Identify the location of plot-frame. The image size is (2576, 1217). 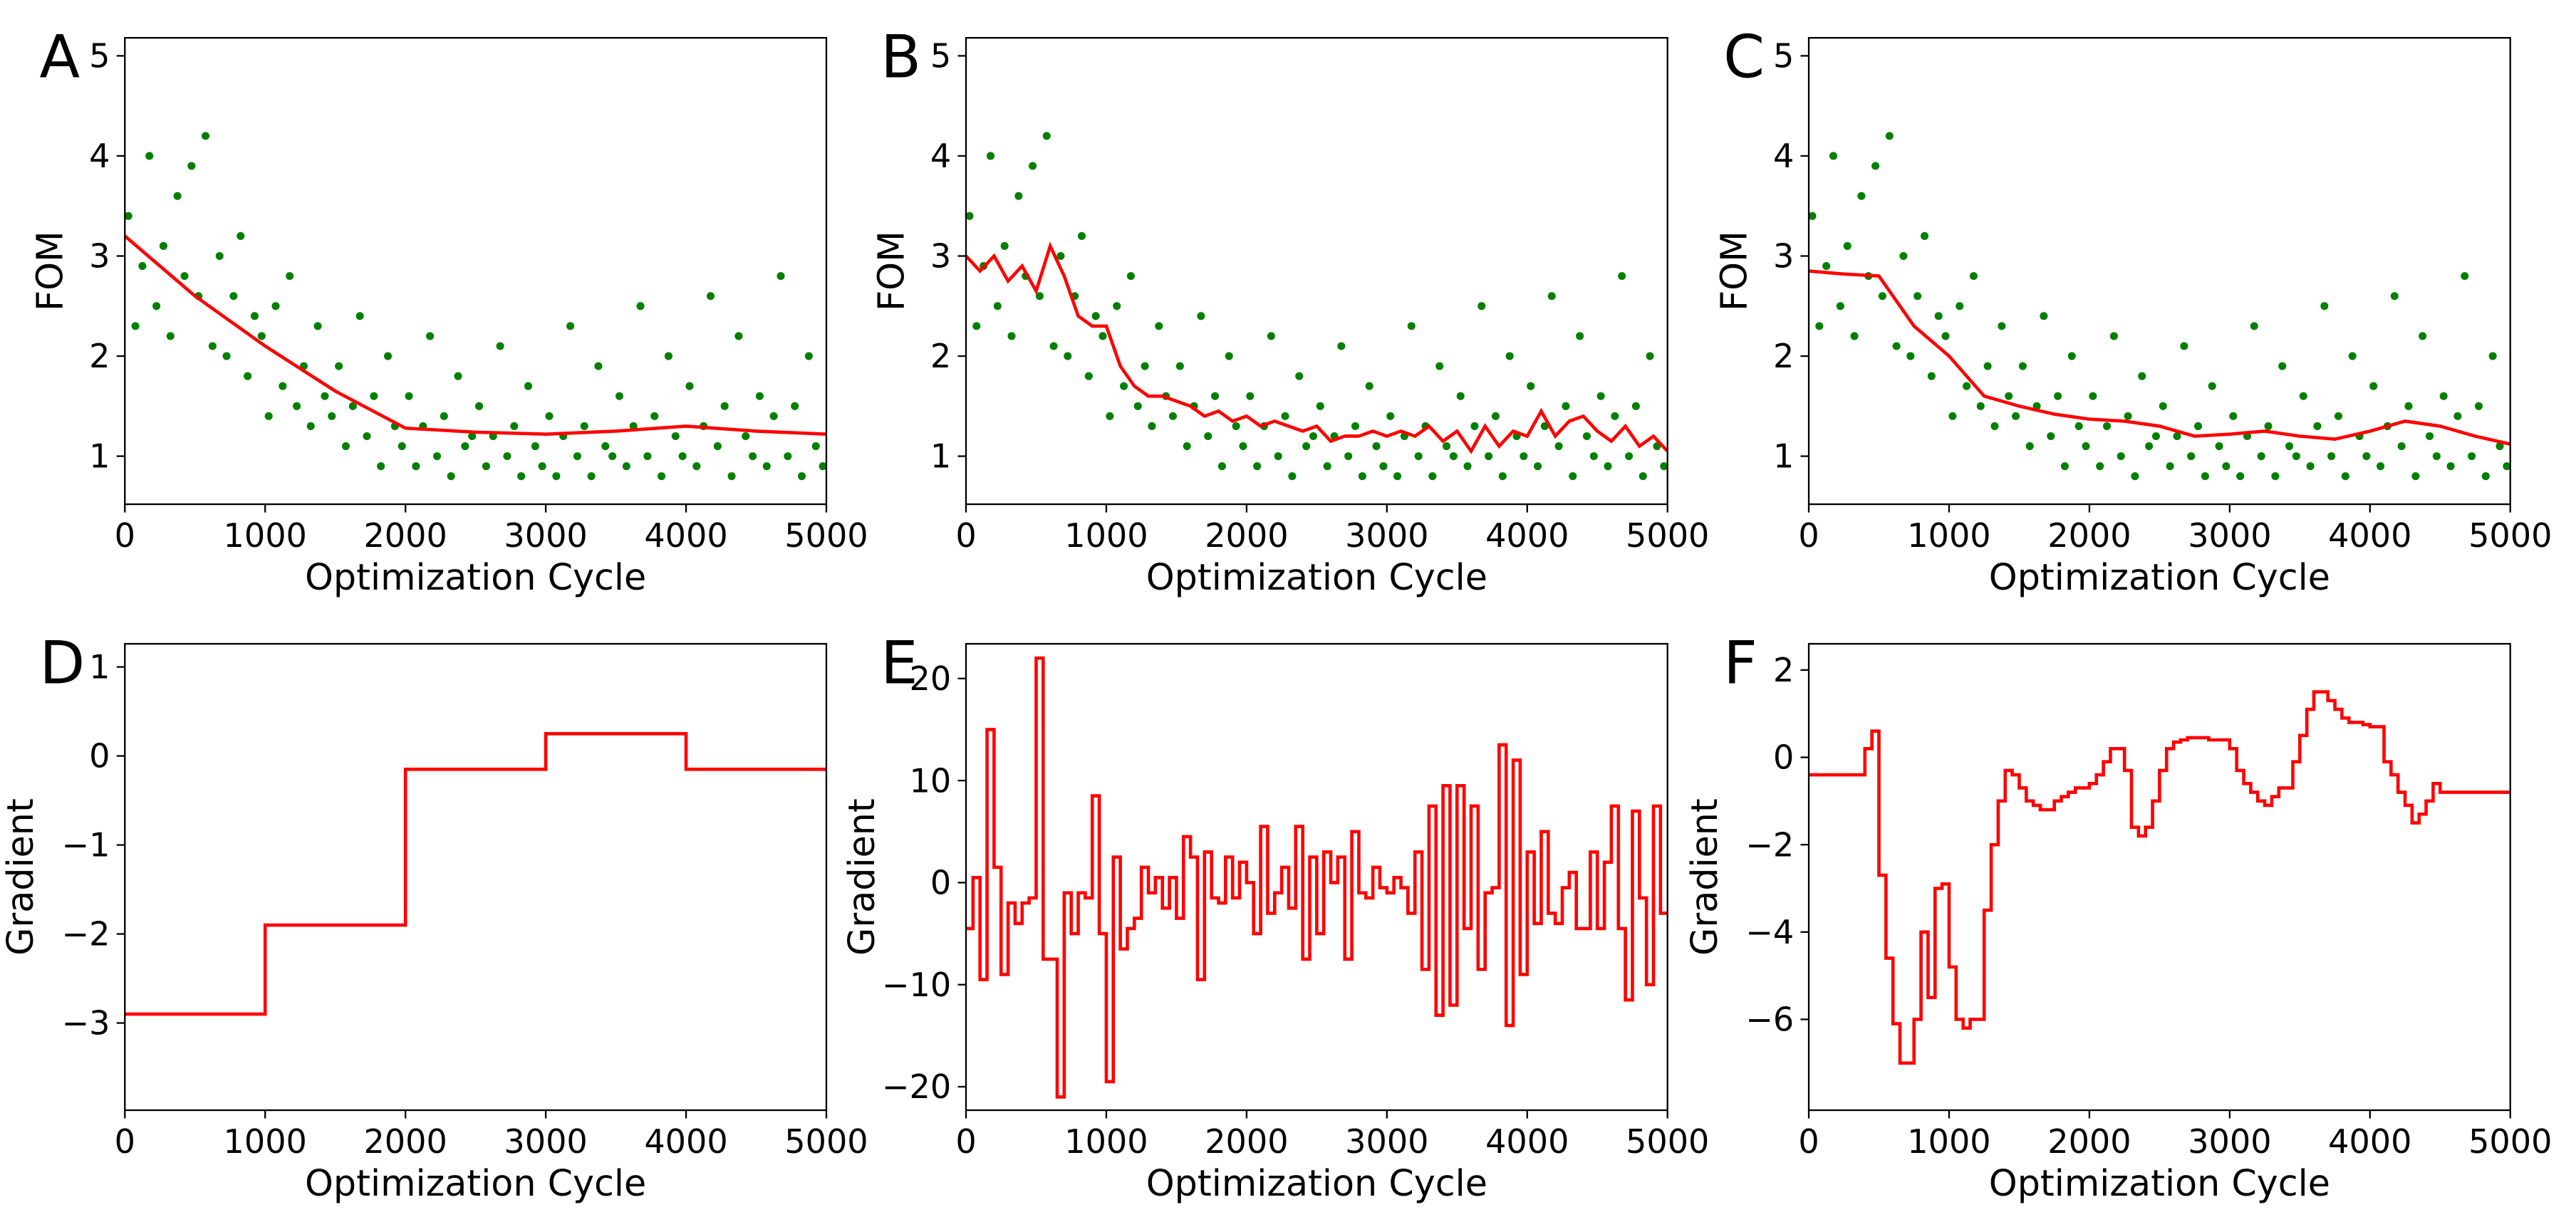
(1316, 877).